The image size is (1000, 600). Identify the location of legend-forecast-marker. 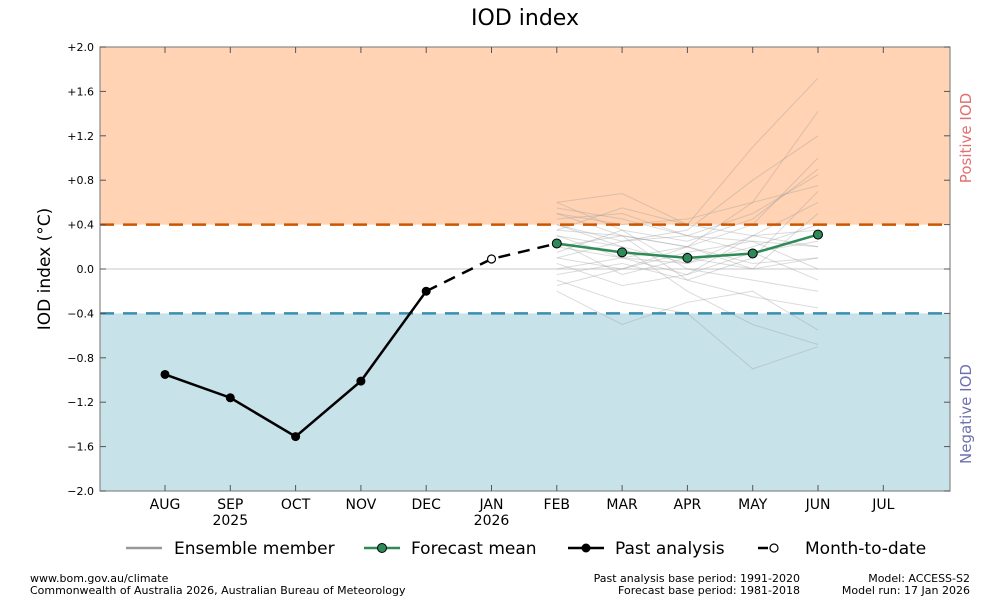
(382, 548).